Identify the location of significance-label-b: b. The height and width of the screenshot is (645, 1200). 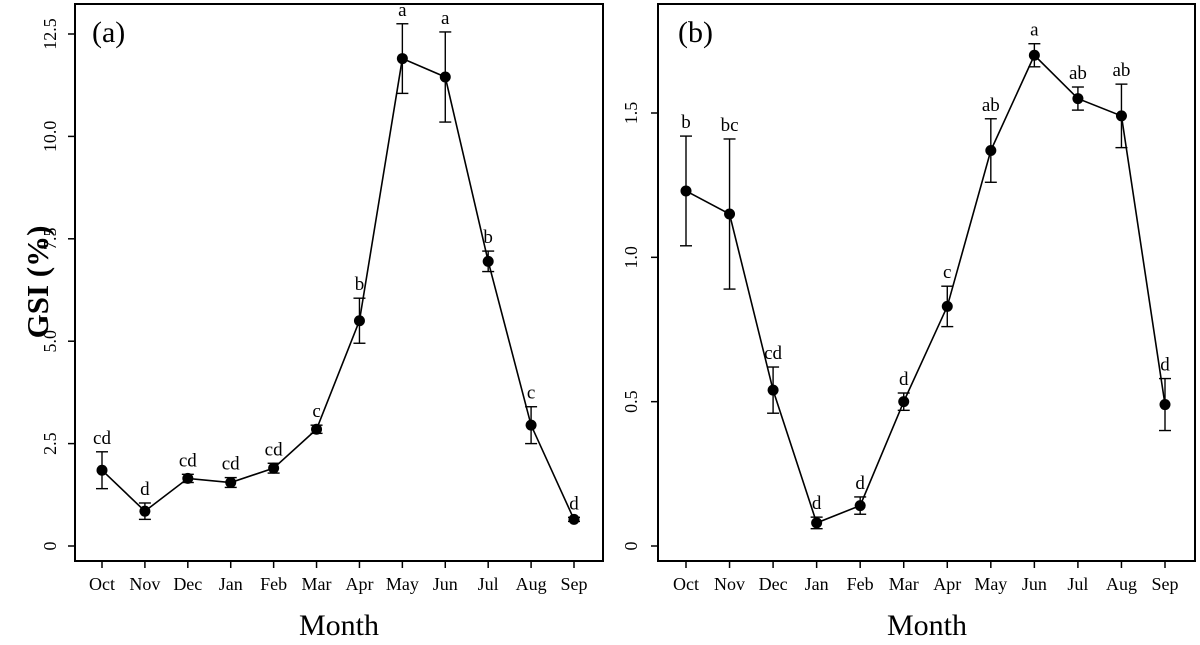
(686, 122).